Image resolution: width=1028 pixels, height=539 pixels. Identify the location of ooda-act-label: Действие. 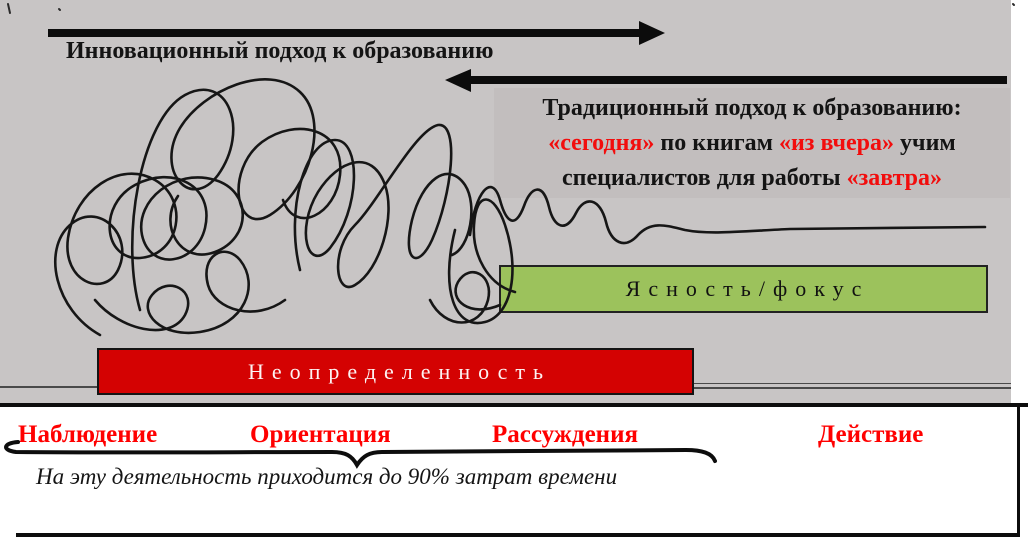
(871, 434).